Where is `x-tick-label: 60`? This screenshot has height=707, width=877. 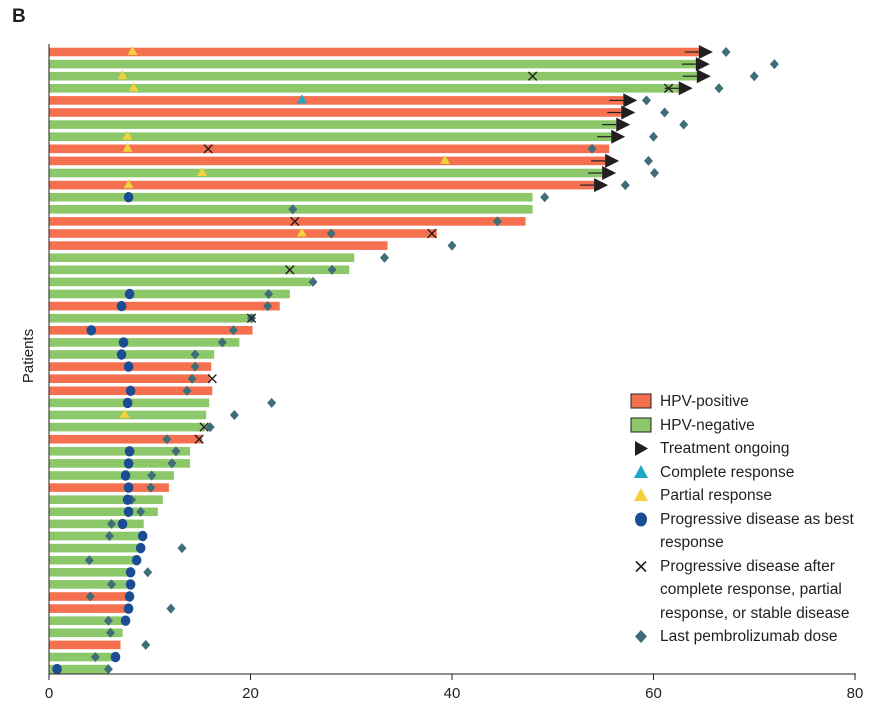 x-tick-label: 60 is located at coordinates (653, 693).